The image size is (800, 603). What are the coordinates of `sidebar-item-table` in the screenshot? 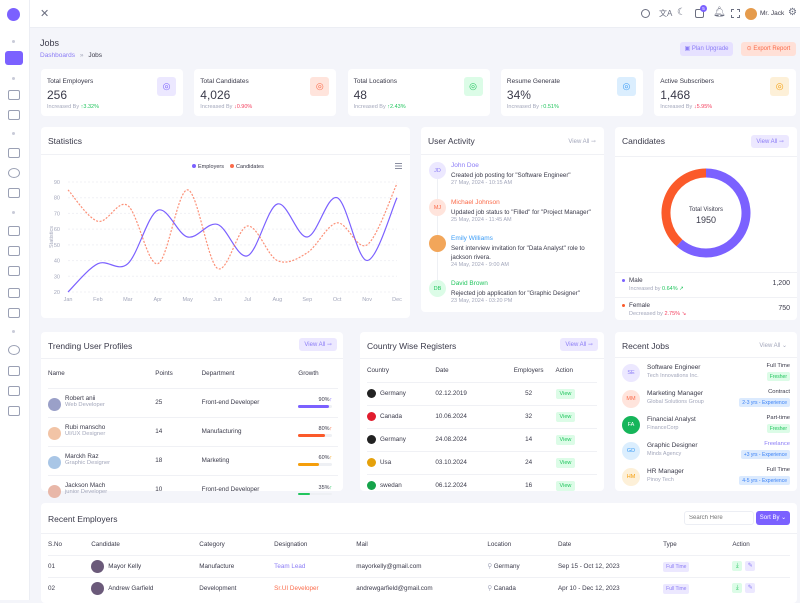 It's located at (14, 231).